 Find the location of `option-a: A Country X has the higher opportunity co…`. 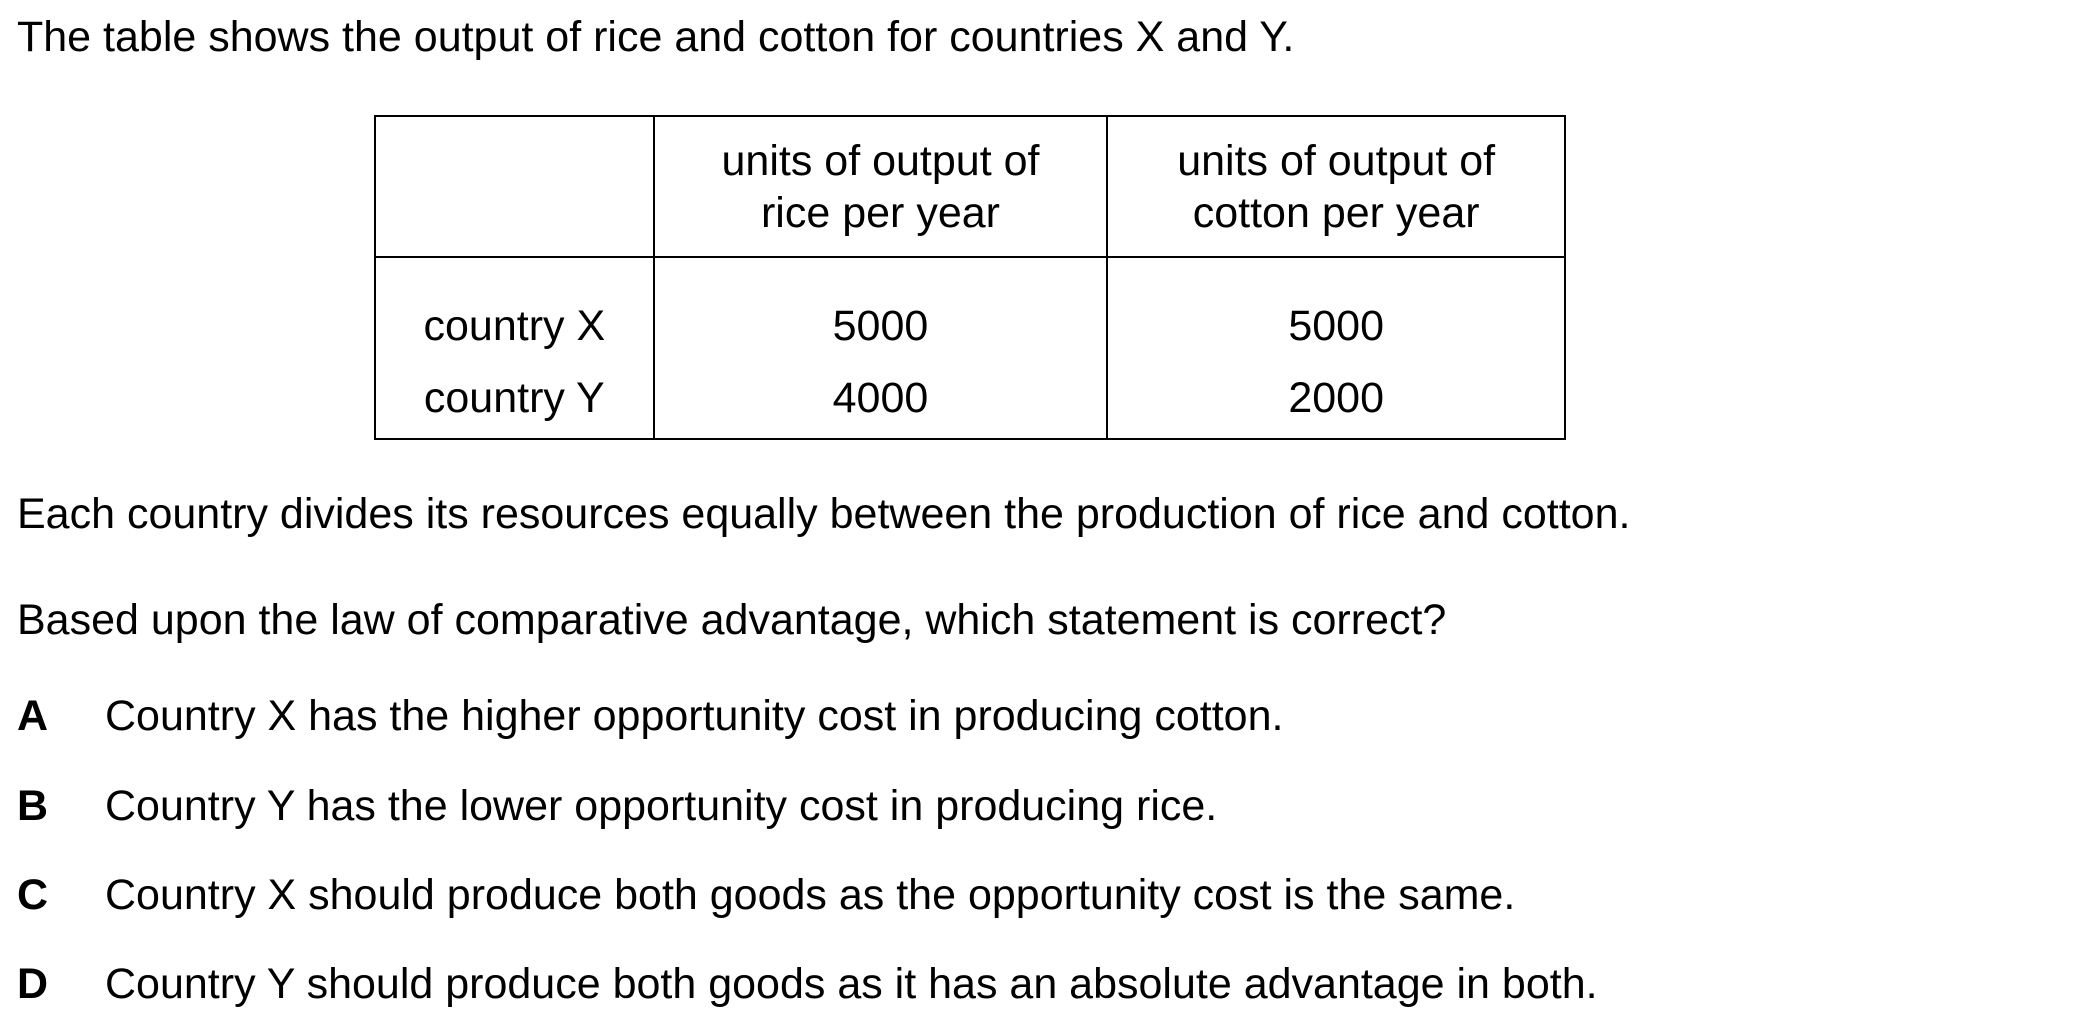

option-a: A Country X has the higher opportunity co… is located at coordinates (650, 716).